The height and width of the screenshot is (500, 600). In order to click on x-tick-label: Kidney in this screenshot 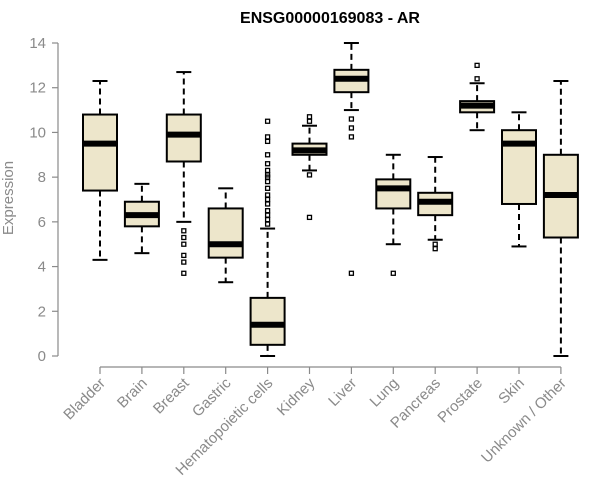, I will do `click(296, 396)`.